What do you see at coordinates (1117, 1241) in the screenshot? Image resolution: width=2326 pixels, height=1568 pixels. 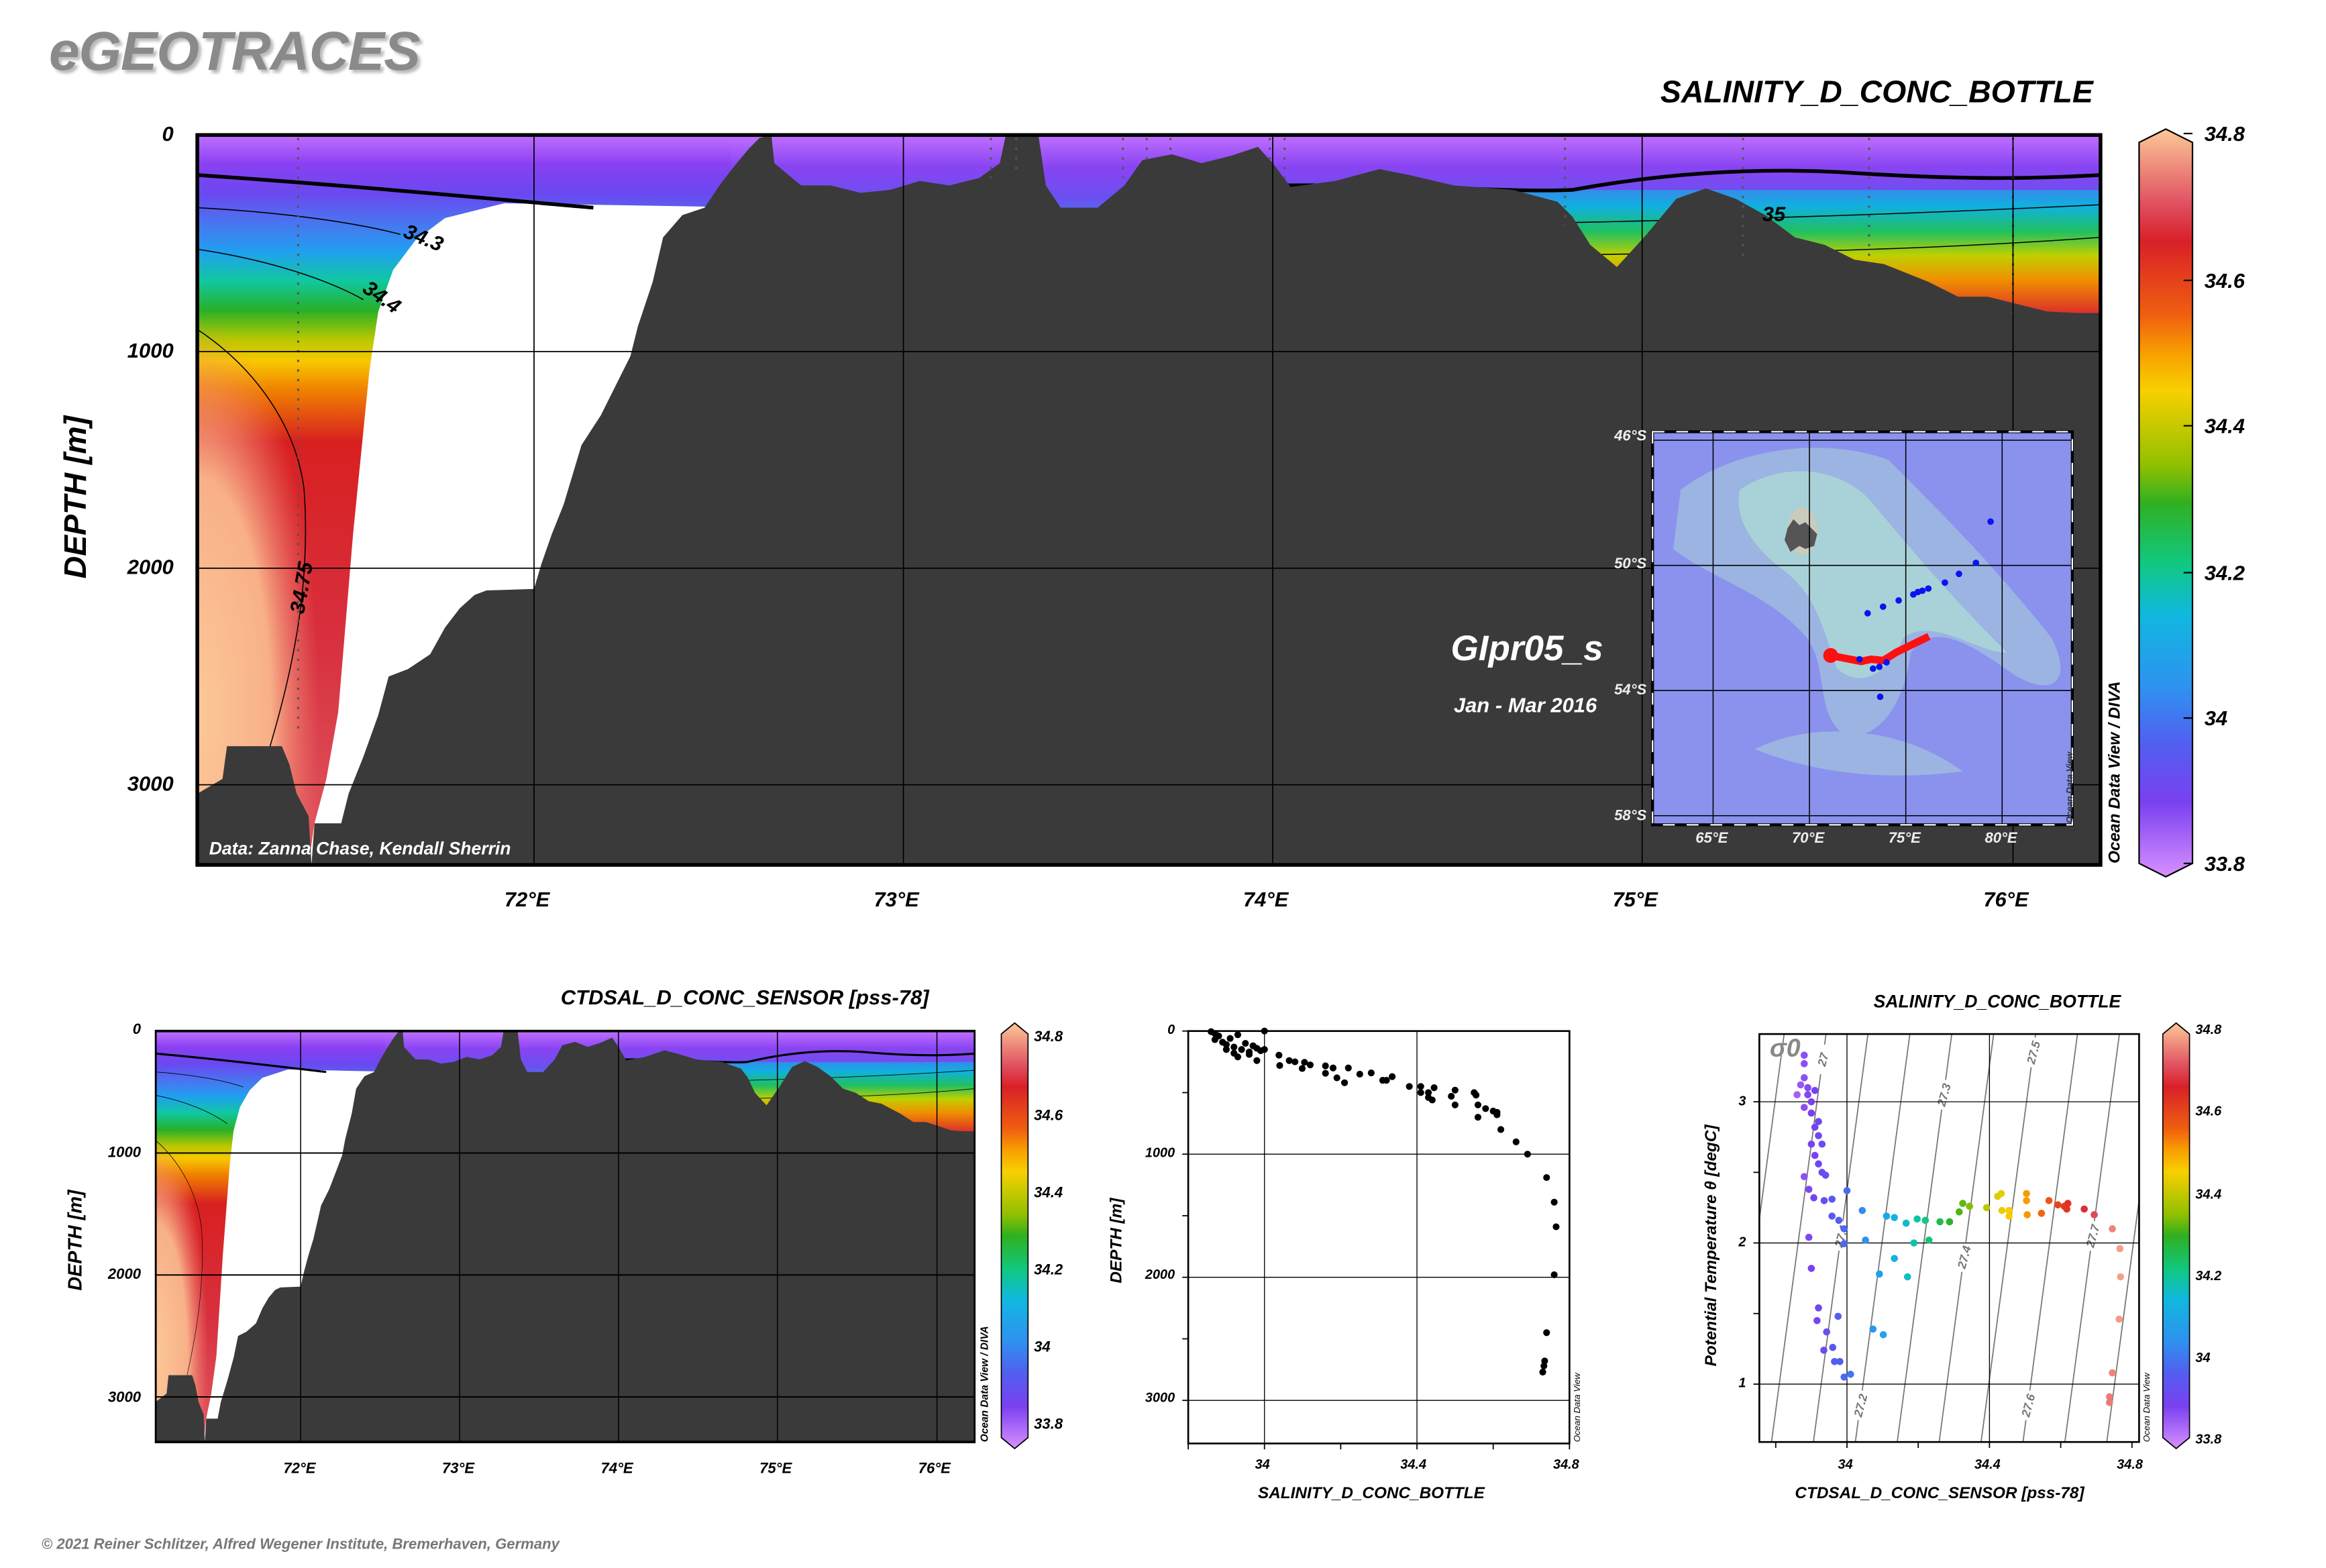 I see `profile-ylabel: DEPTH [m]` at bounding box center [1117, 1241].